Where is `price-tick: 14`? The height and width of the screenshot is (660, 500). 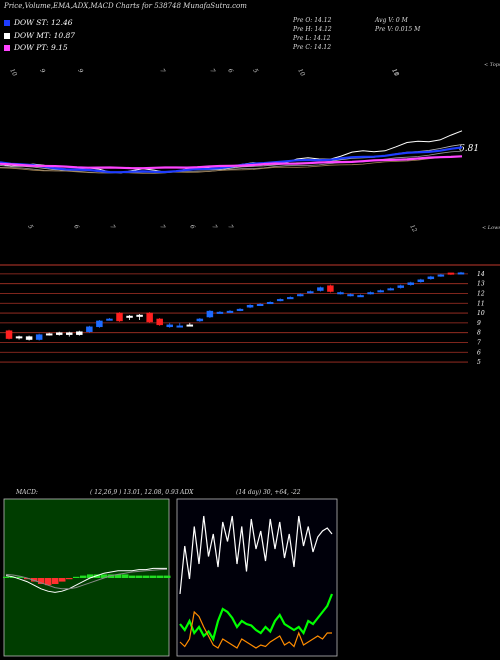
price-tick: 14 is located at coordinates (481, 274).